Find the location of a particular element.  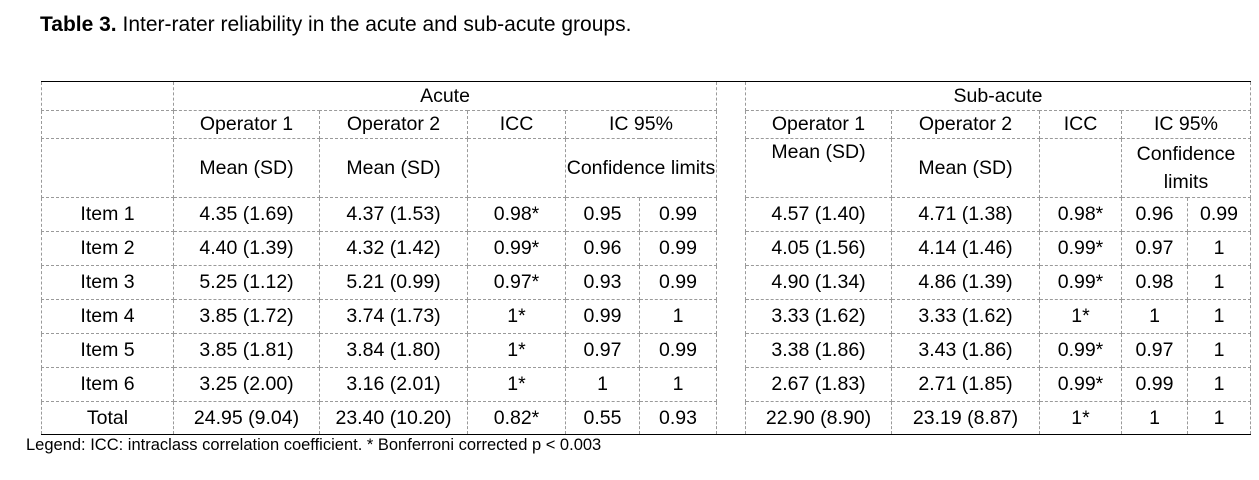

acute-ci-lower: 0.55 is located at coordinates (602, 418).